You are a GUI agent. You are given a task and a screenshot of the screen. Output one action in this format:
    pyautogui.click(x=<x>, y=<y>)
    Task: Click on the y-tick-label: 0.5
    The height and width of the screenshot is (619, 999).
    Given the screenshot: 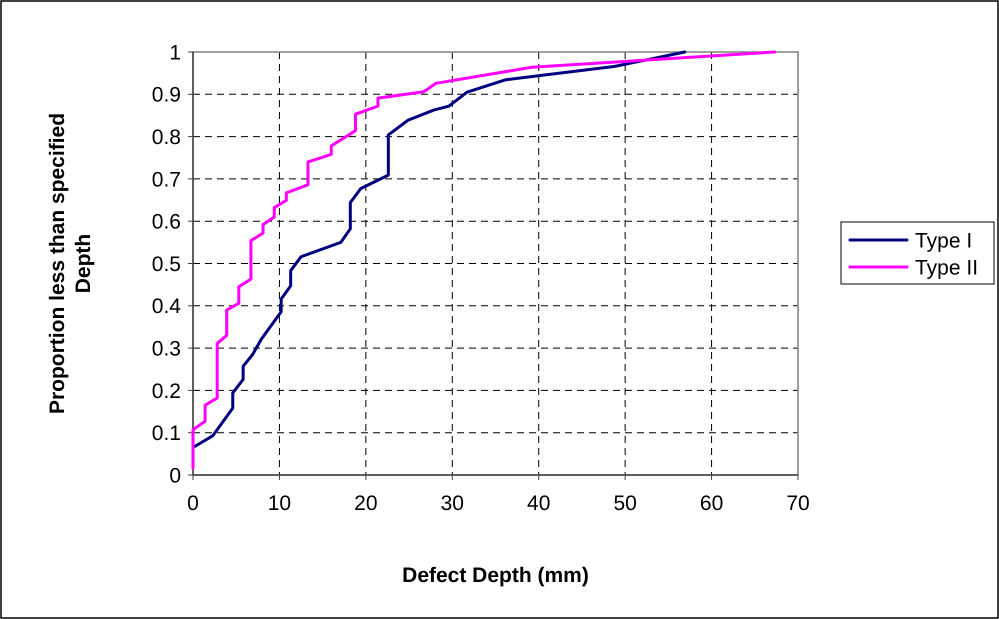 What is the action you would take?
    pyautogui.click(x=166, y=264)
    